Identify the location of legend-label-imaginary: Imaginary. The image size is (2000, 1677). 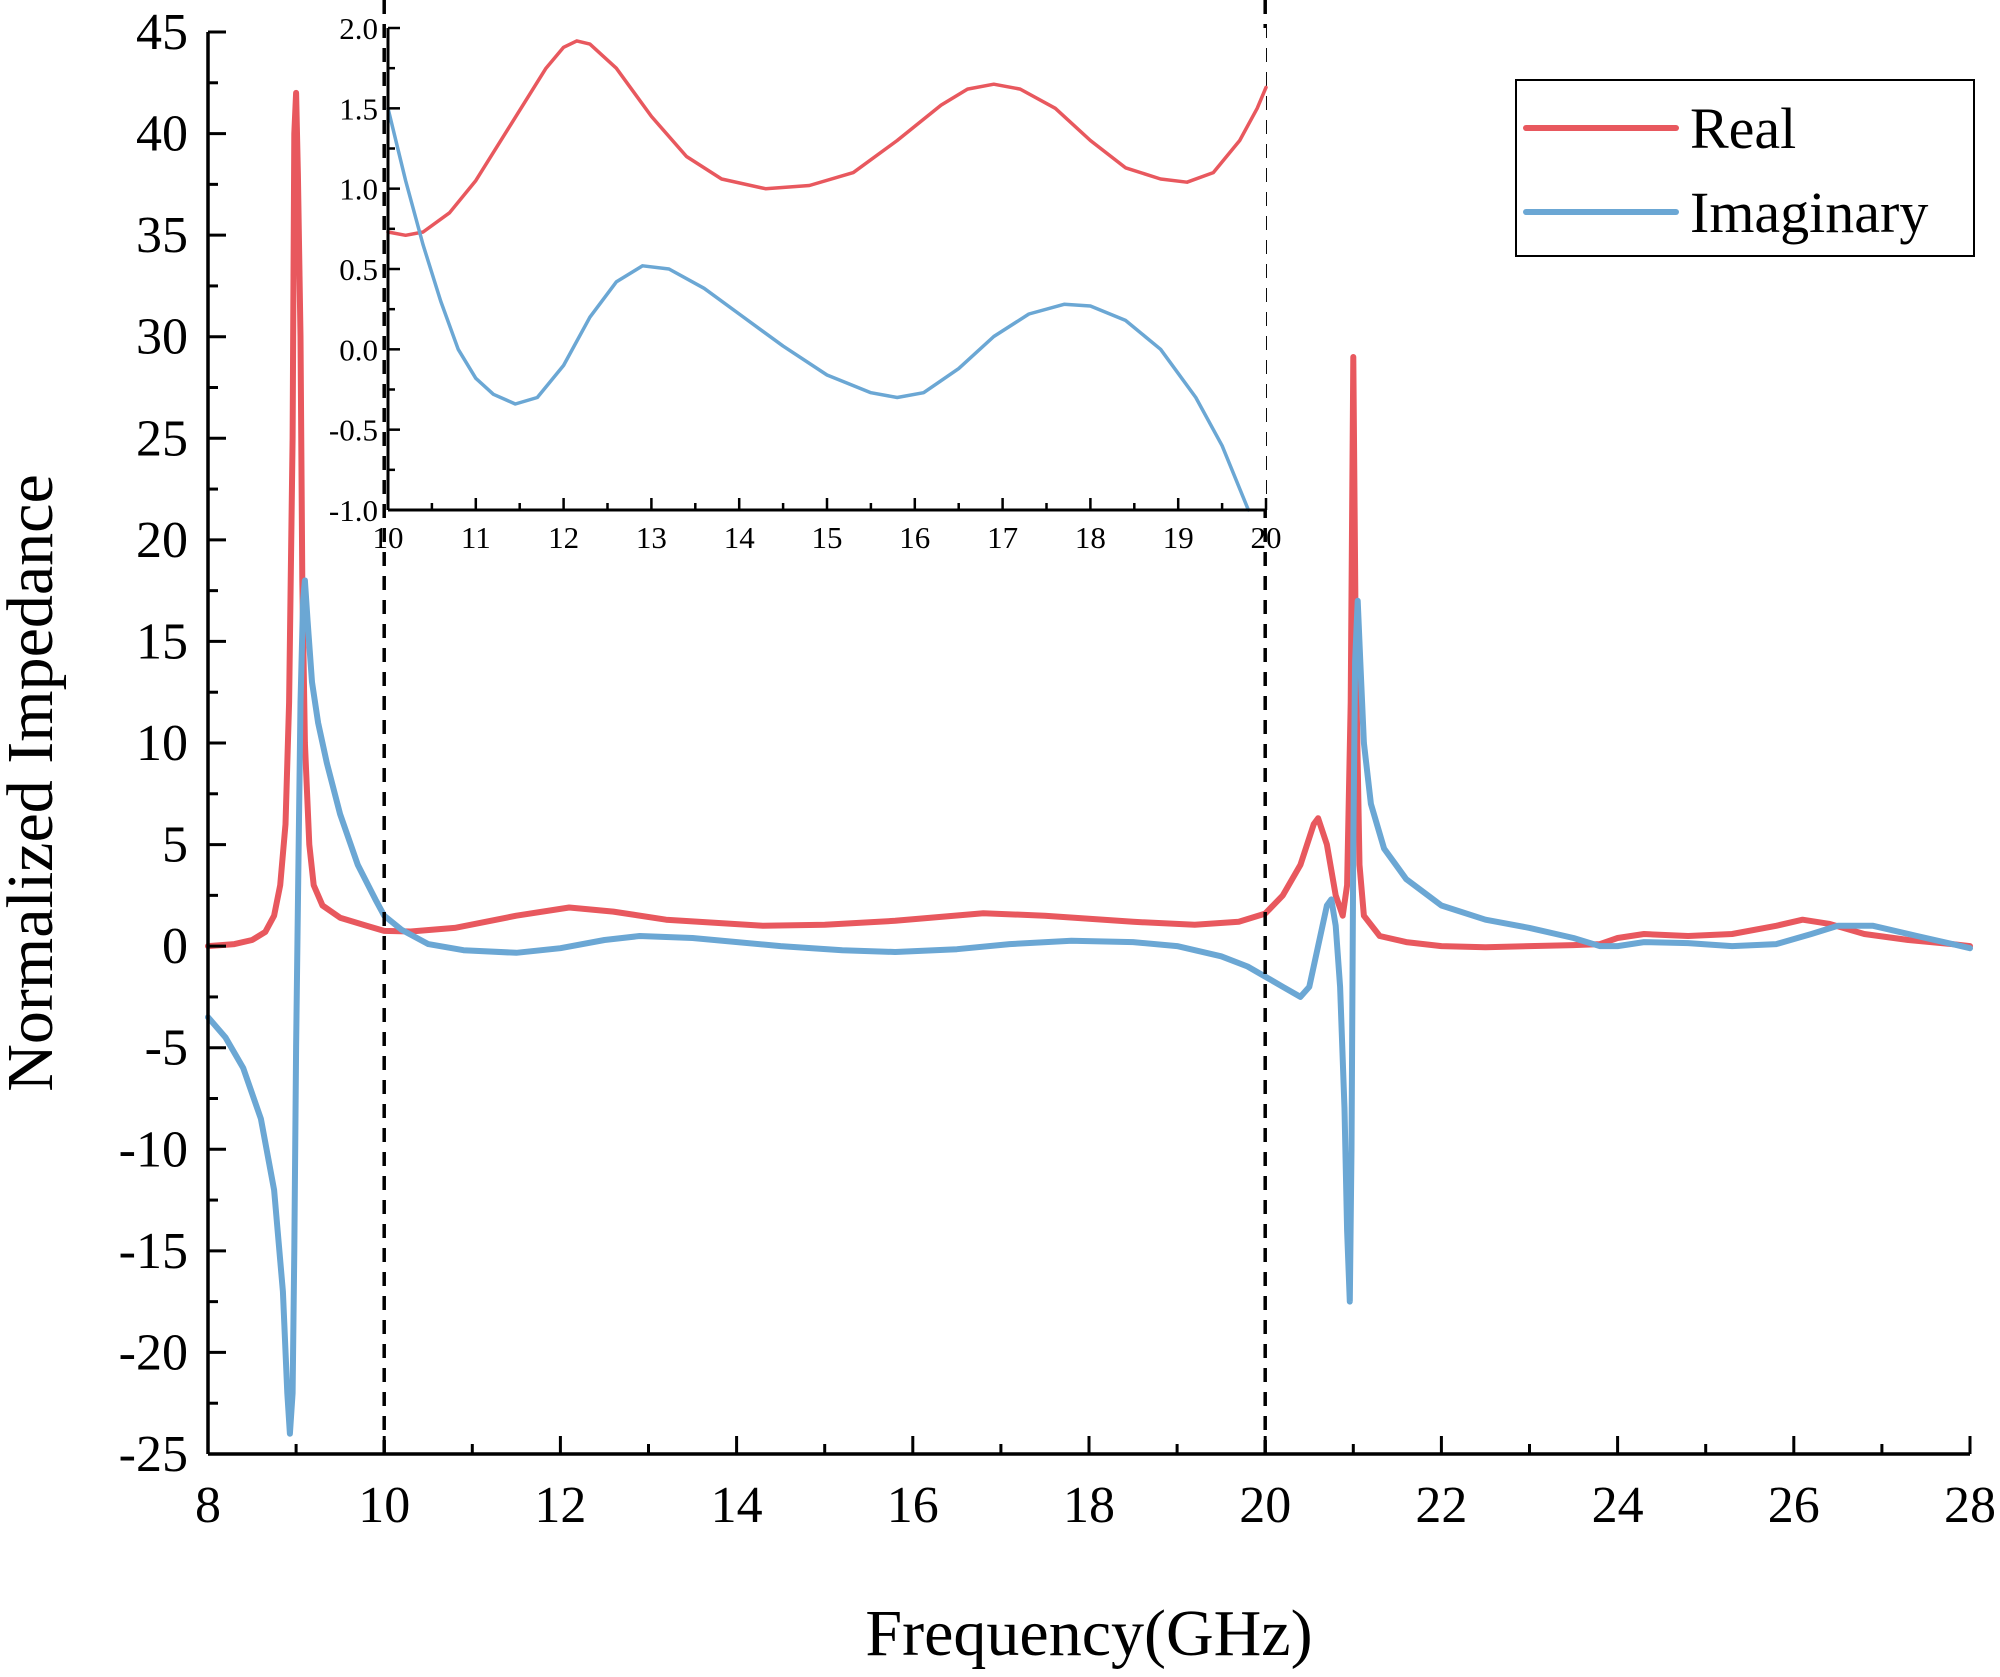
(1809, 212).